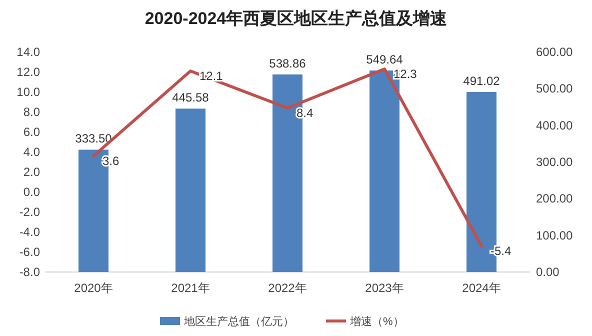 This screenshot has height=336, width=592. Describe the element at coordinates (28, 52) in the screenshot. I see `y-tick-label: 14.0` at that location.